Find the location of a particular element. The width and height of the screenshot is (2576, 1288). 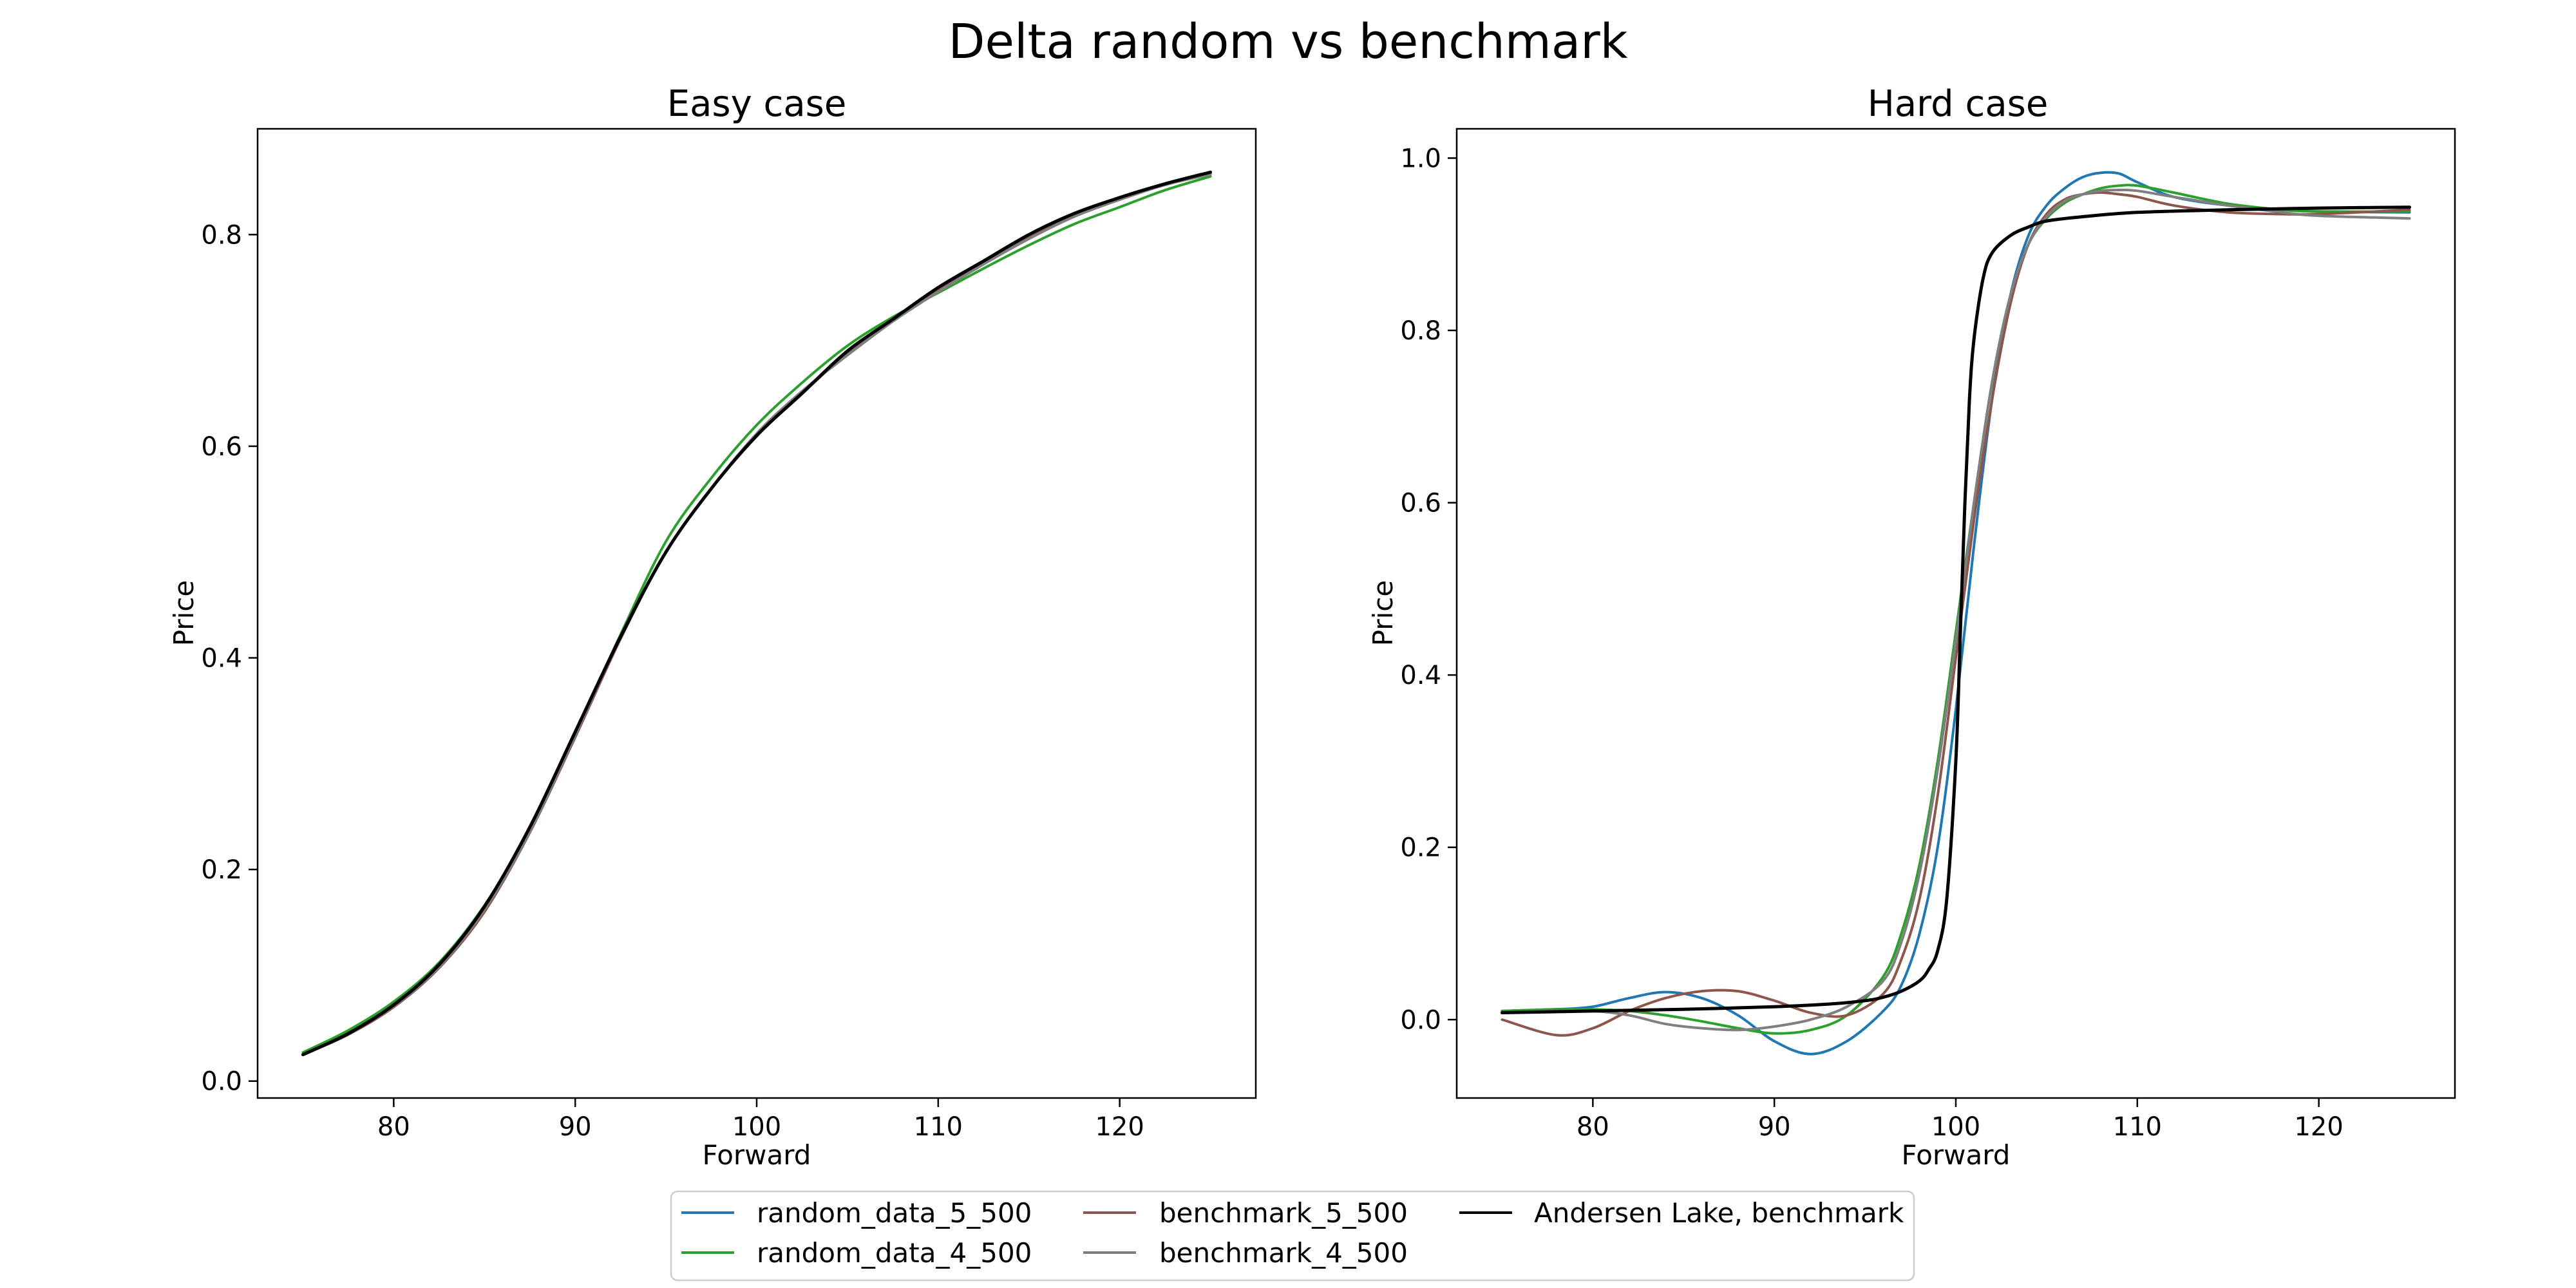

legend-label: random_data_4_500 is located at coordinates (894, 1253).